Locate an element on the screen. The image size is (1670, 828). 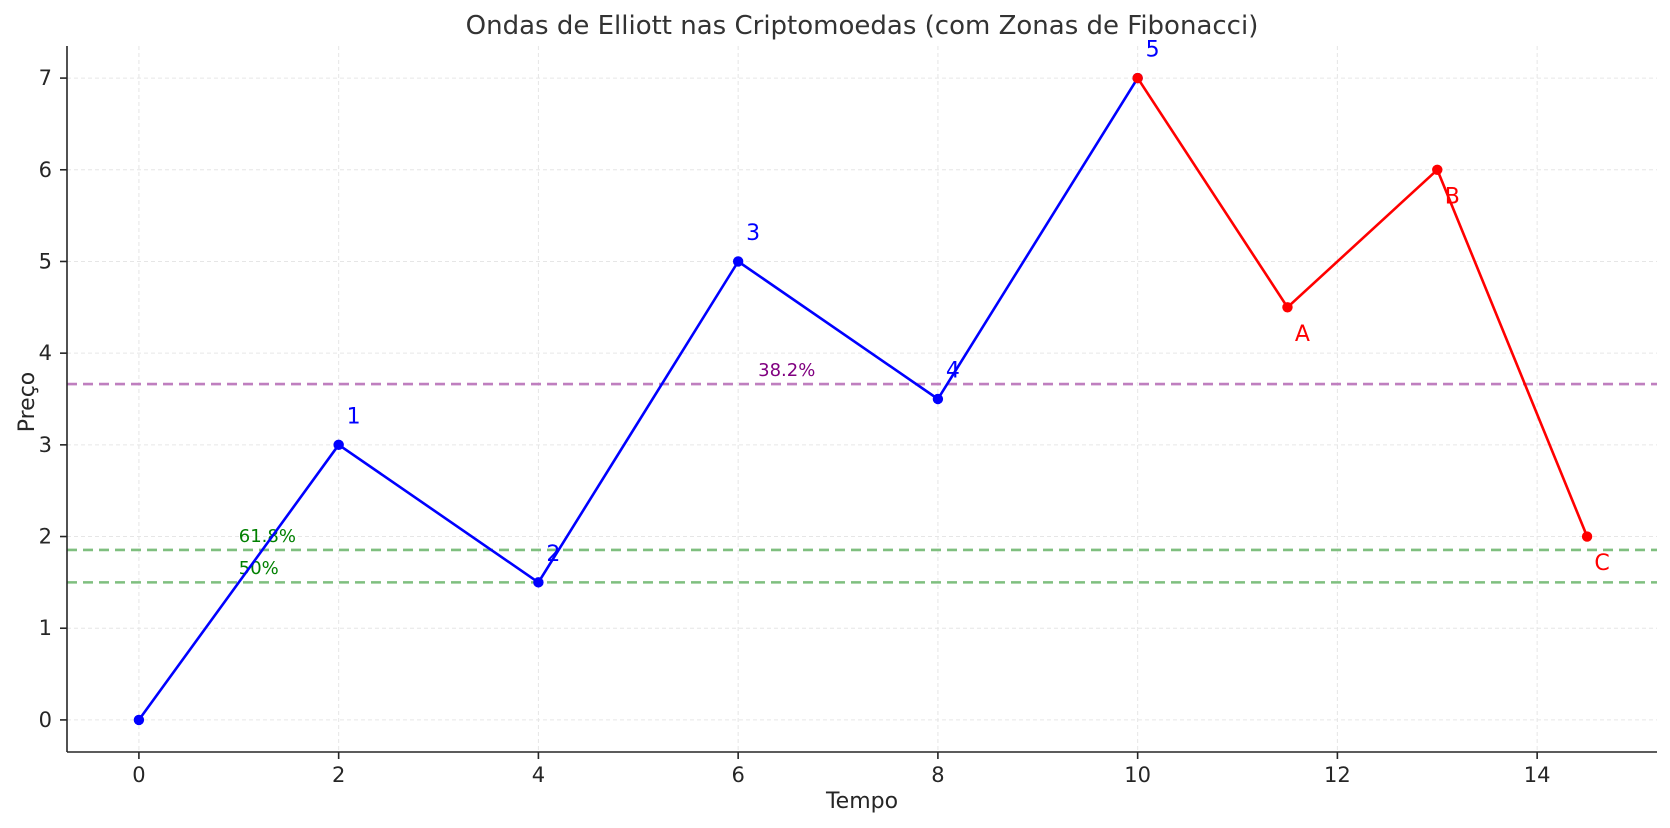
y-tick-label: 2 is located at coordinates (45, 537).